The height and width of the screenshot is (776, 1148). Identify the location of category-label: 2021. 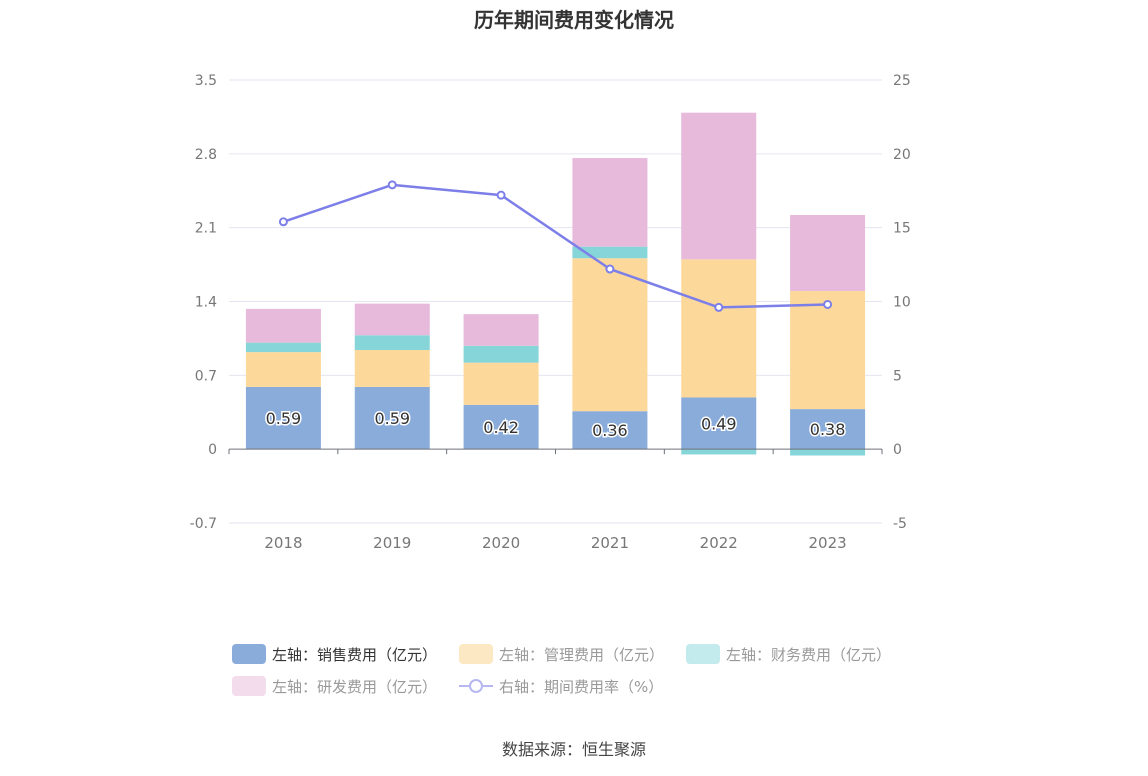
(610, 543).